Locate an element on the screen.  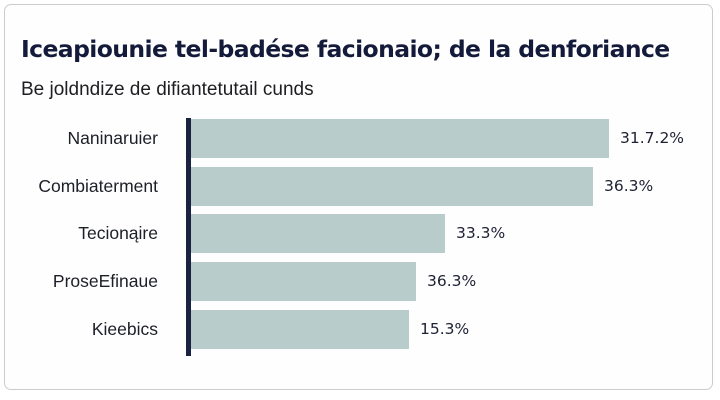
bar-row: ProseEfinaue 36.3% is located at coordinates (360, 281).